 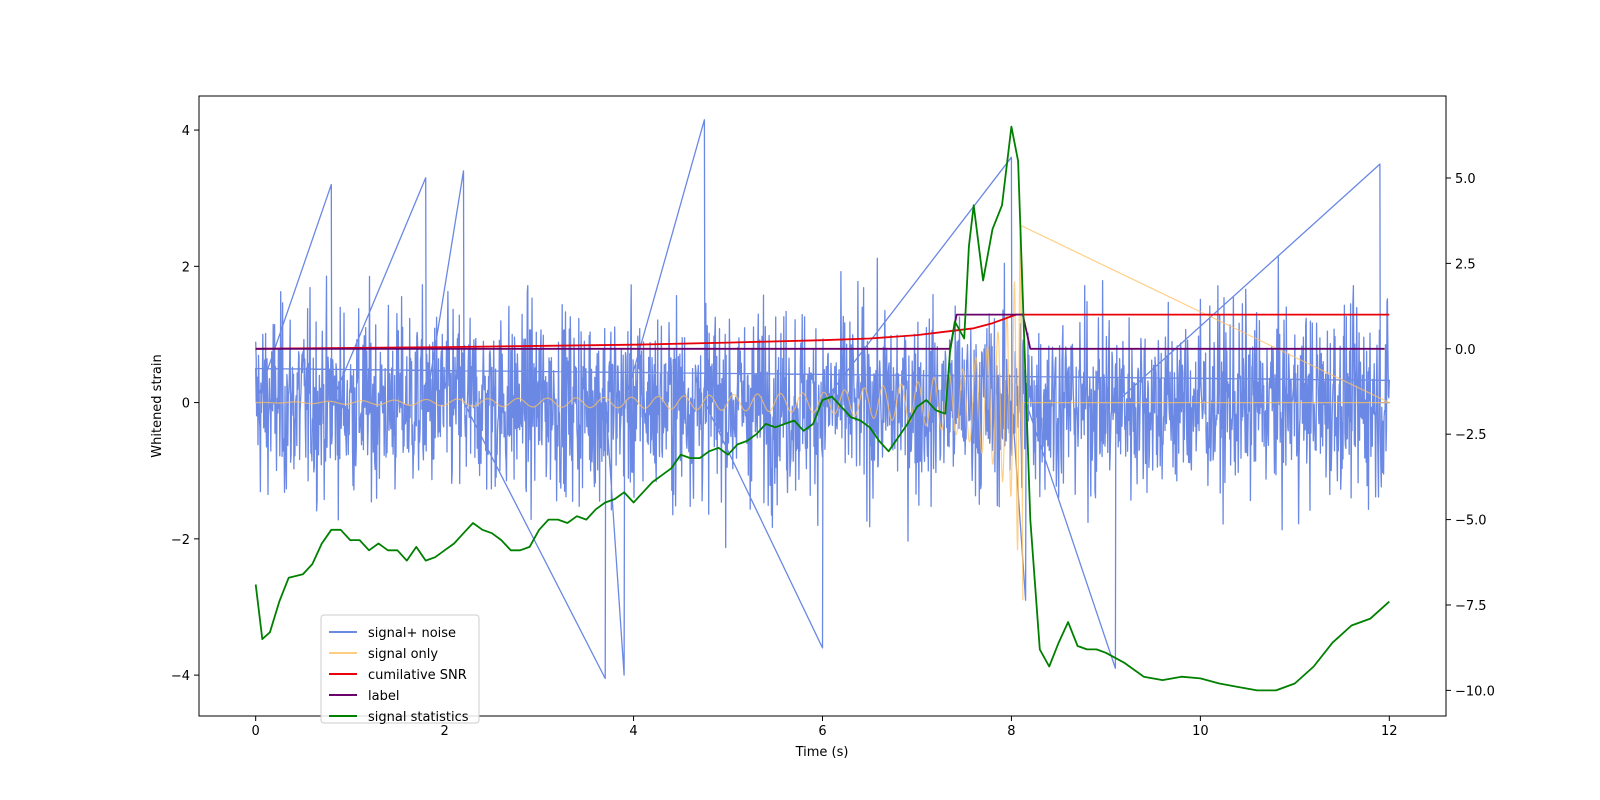 What do you see at coordinates (1475, 691) in the screenshot?
I see `y2-tick-label: −10.0` at bounding box center [1475, 691].